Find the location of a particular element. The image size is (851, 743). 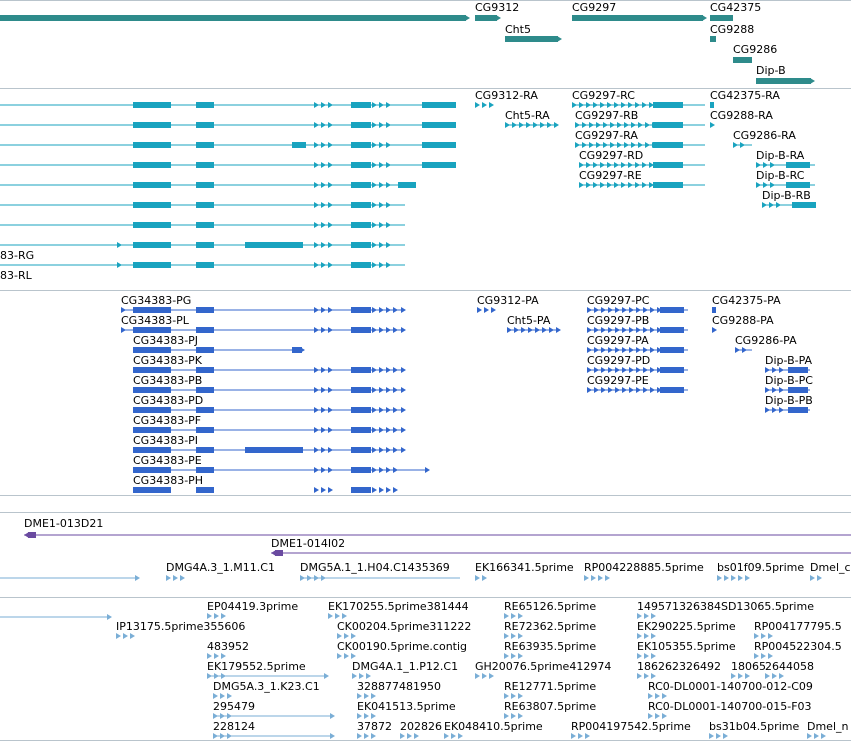

est-label: DMG4A.3_1.M11.C1 is located at coordinates (220, 567).